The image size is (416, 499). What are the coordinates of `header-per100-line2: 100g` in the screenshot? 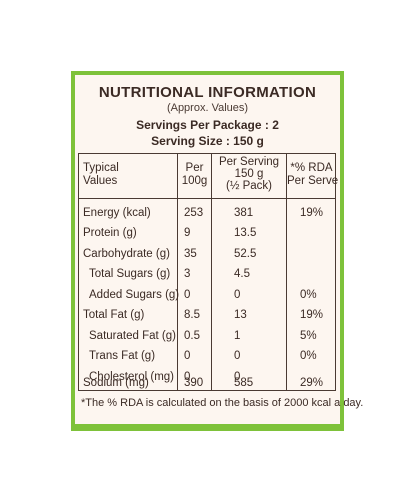 It's located at (194, 181).